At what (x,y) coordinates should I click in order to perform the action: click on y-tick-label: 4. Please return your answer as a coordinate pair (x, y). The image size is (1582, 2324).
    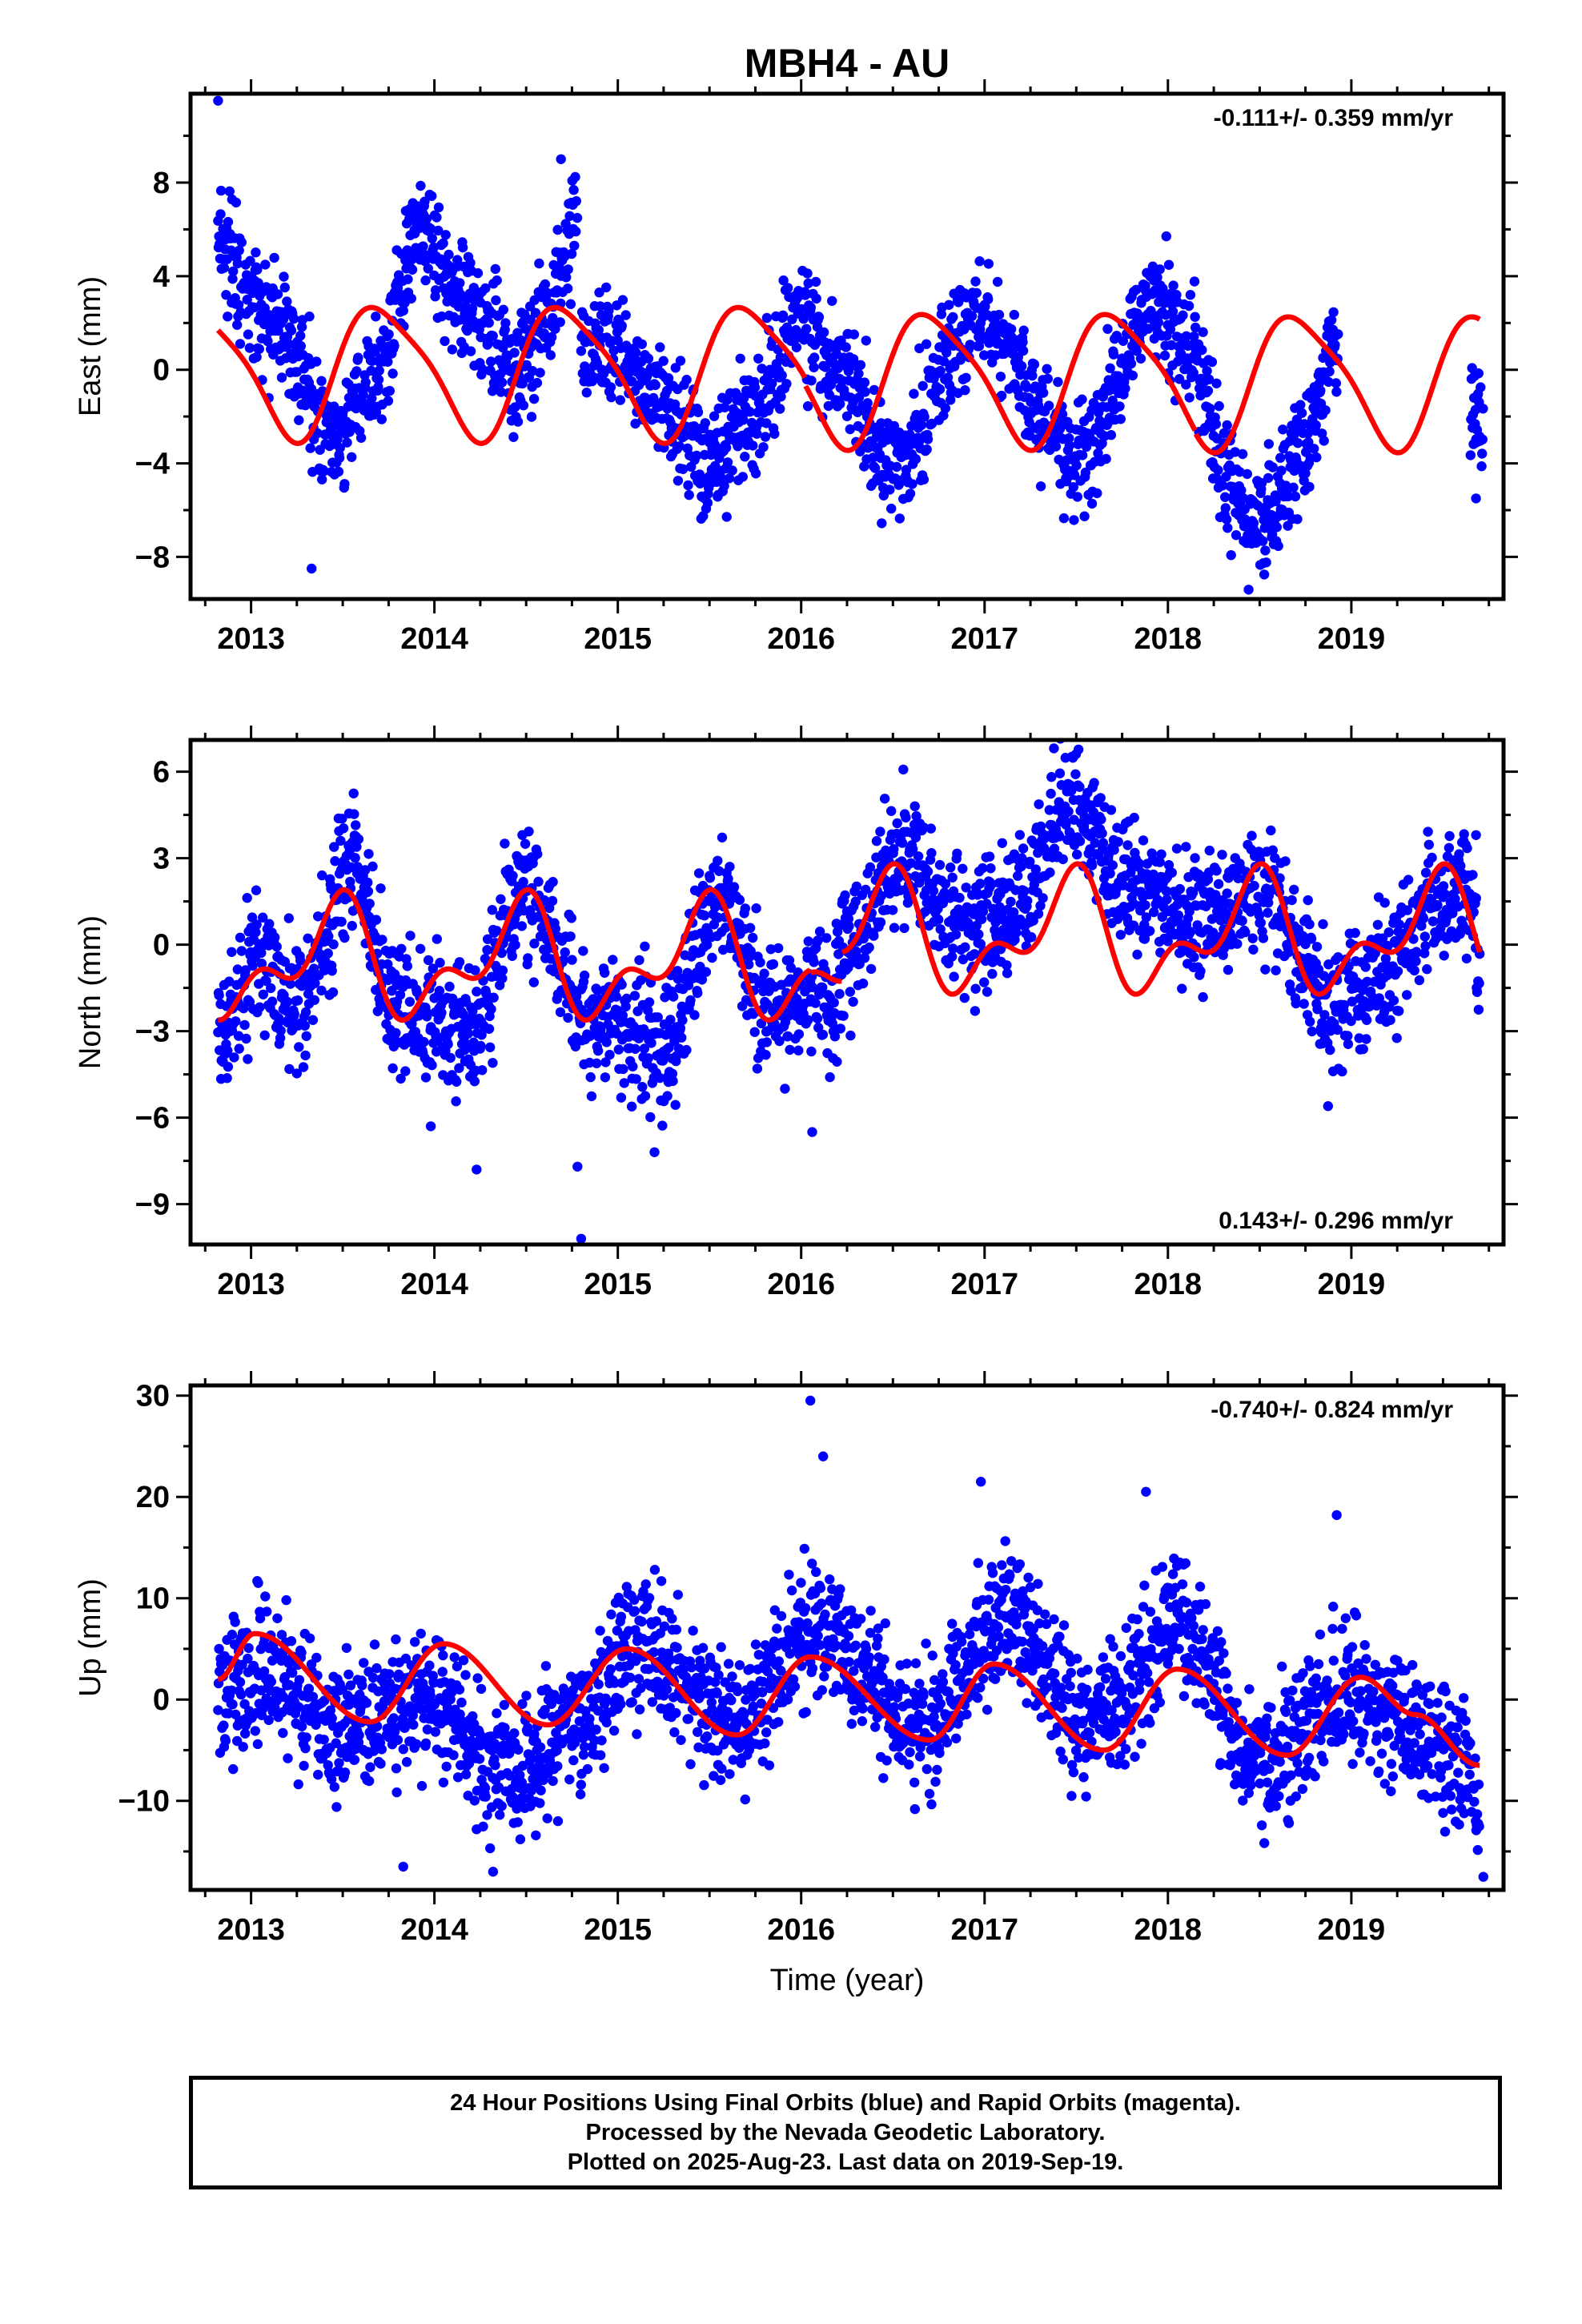
    Looking at the image, I should click on (161, 277).